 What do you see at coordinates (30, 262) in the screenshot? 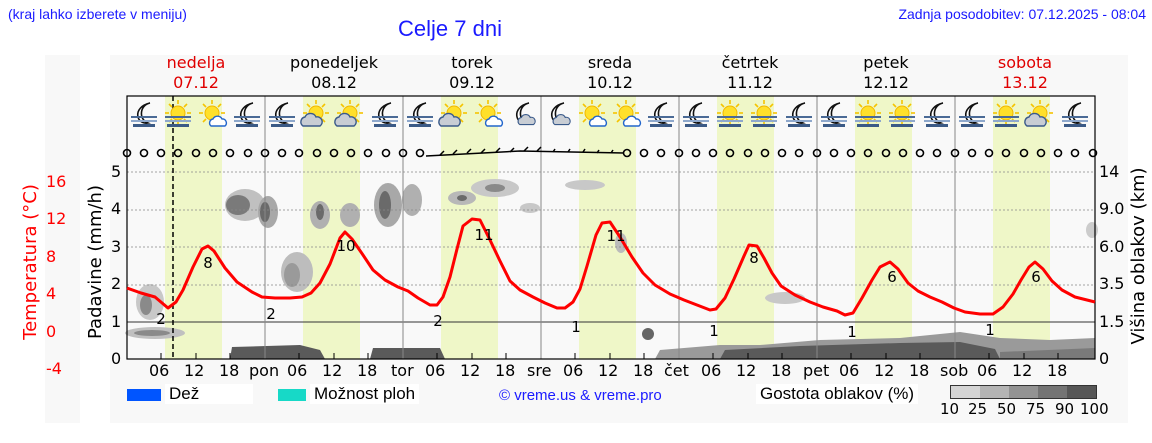
I see `temp-axis-title: Temperatura (°C)` at bounding box center [30, 262].